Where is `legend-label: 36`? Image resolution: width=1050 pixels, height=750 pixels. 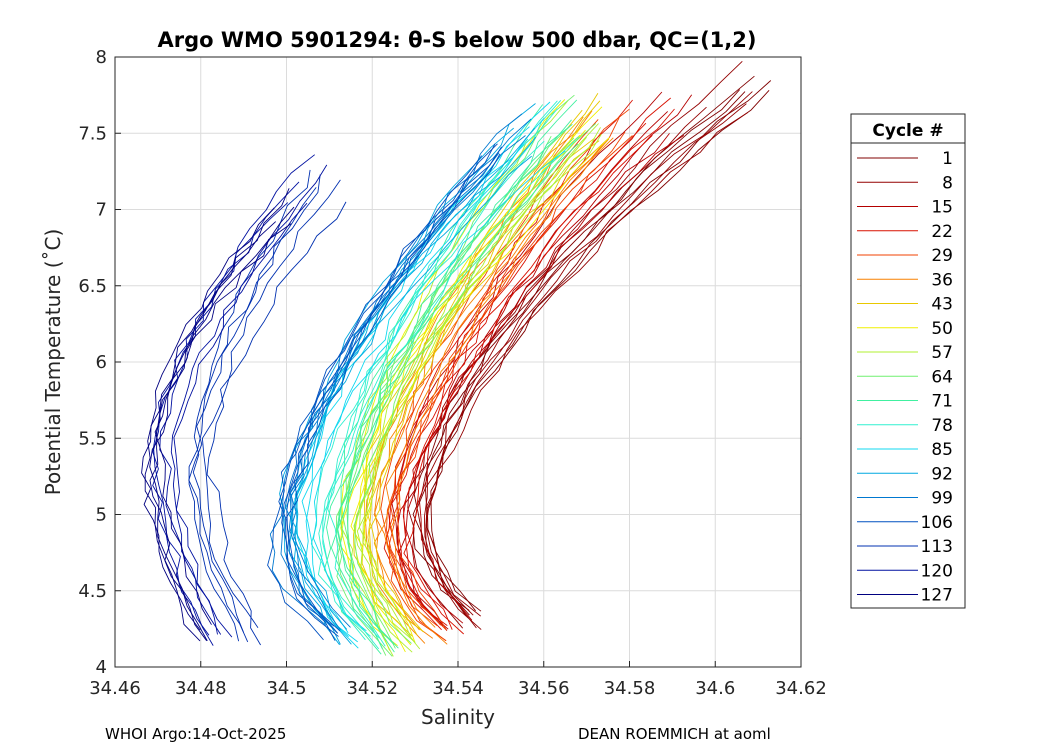 legend-label: 36 is located at coordinates (942, 280).